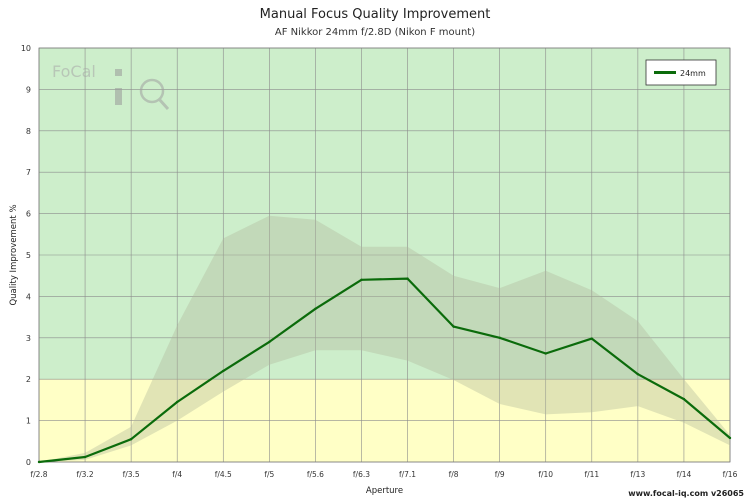 The width and height of the screenshot is (750, 500). I want to click on x-tick-label: f/3.5, so click(131, 474).